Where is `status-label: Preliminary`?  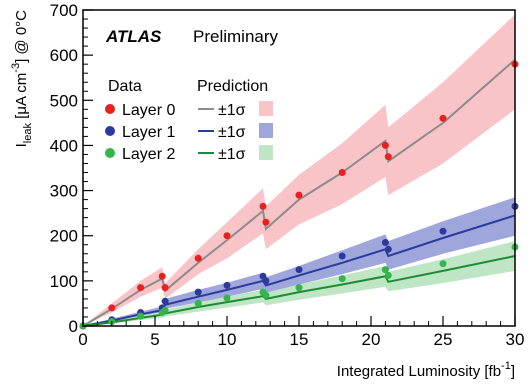
status-label: Preliminary is located at coordinates (236, 36).